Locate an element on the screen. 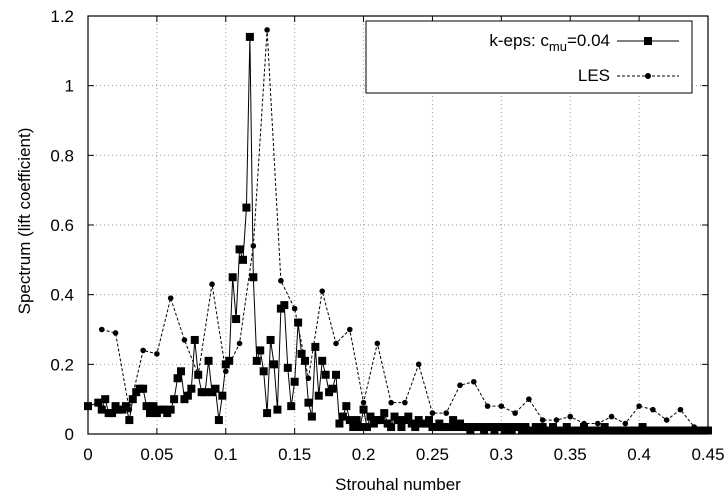  legend-box is located at coordinates (529, 57).